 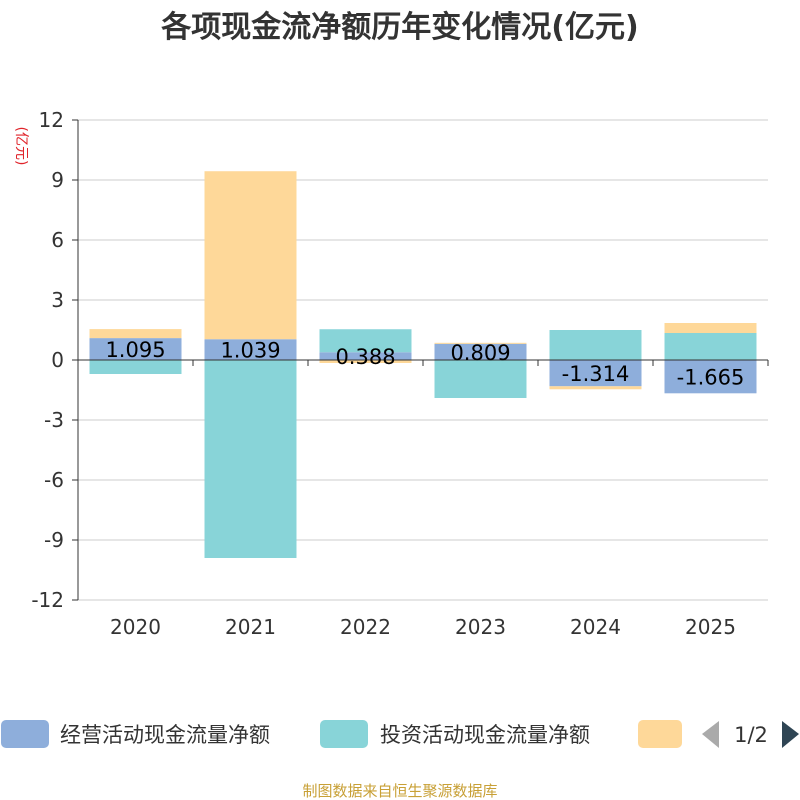 What do you see at coordinates (365, 361) in the screenshot?
I see `bar-series-2-2022` at bounding box center [365, 361].